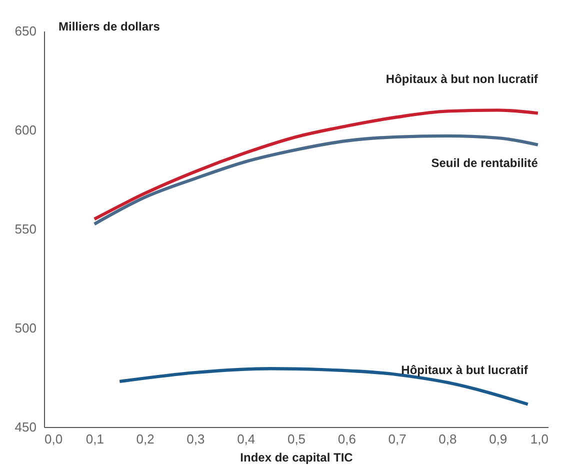 The height and width of the screenshot is (472, 564). What do you see at coordinates (195, 439) in the screenshot?
I see `x-tick-label: 0,3` at bounding box center [195, 439].